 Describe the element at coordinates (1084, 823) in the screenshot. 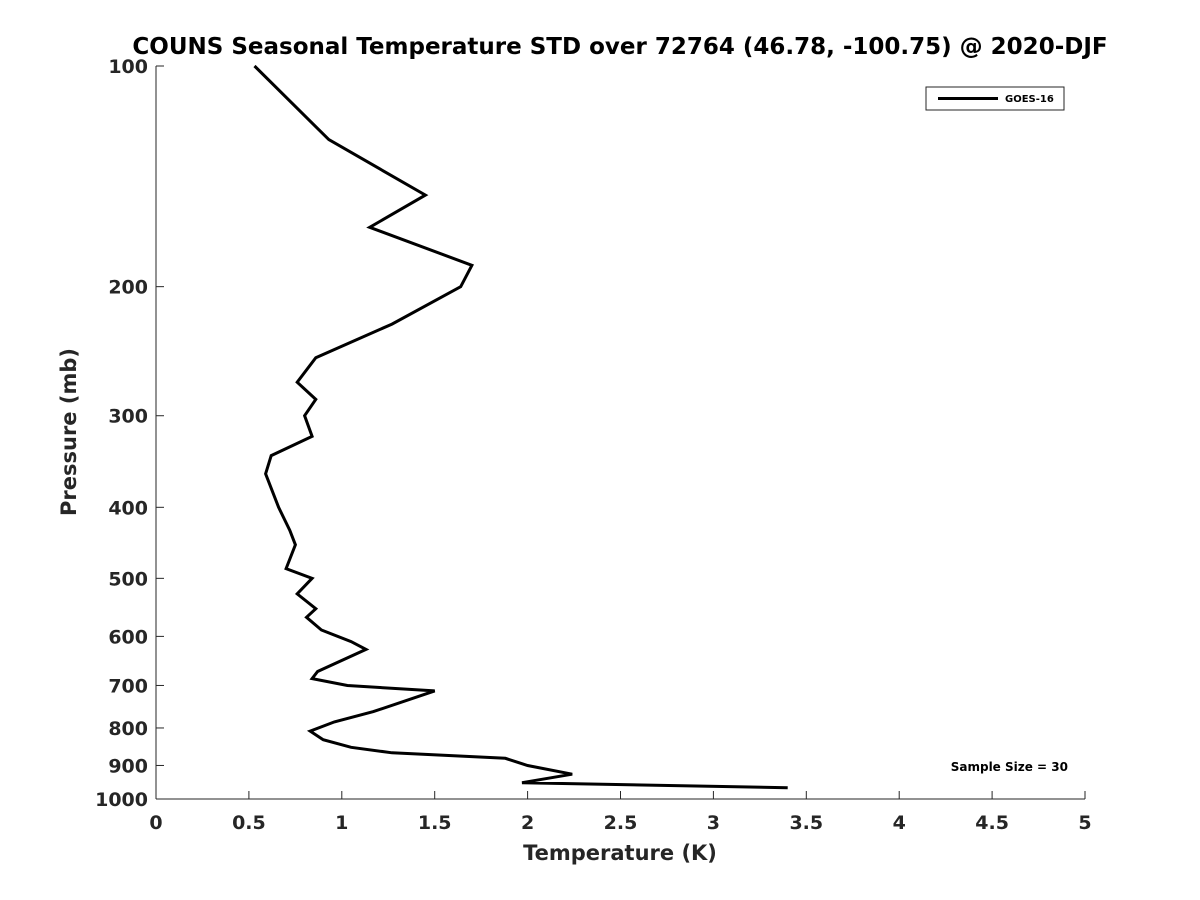

I see `x-tick-label: 5` at that location.